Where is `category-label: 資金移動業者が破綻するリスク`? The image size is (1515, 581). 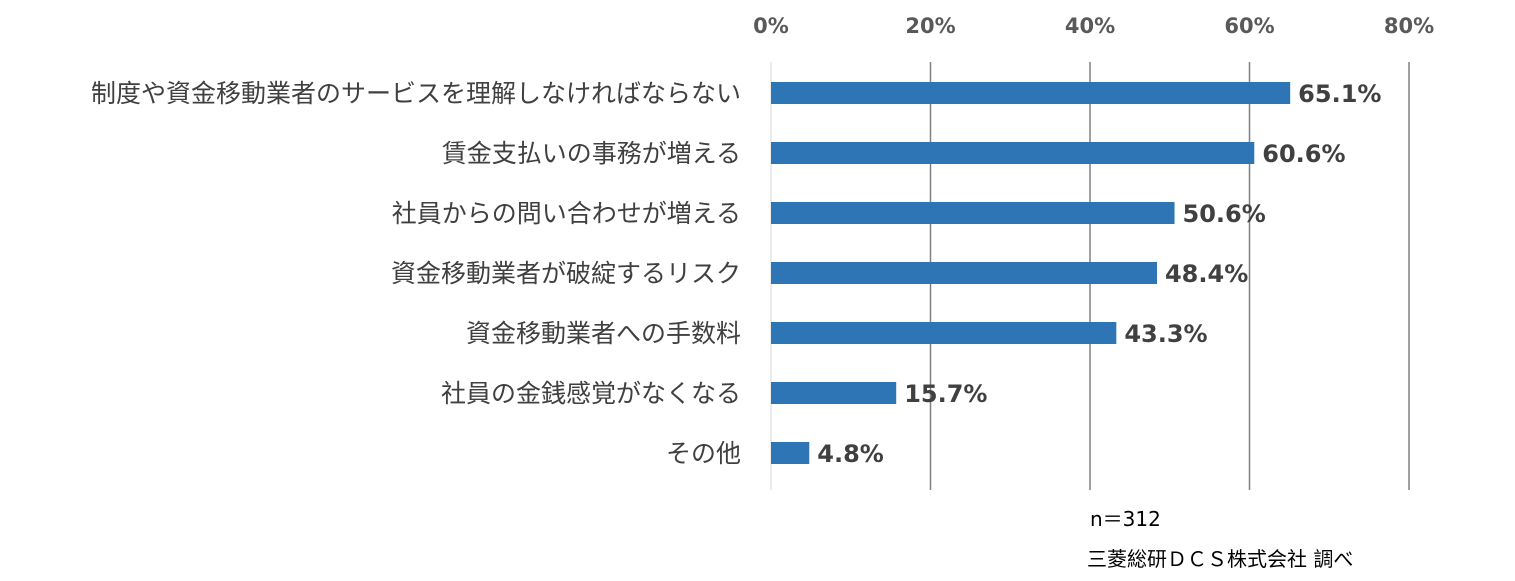 category-label: 資金移動業者が破綻するリスク is located at coordinates (566, 273).